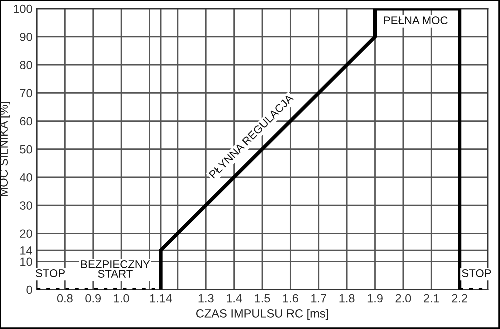  What do you see at coordinates (432, 298) in the screenshot?
I see `x-tick-label: 2.1` at bounding box center [432, 298].